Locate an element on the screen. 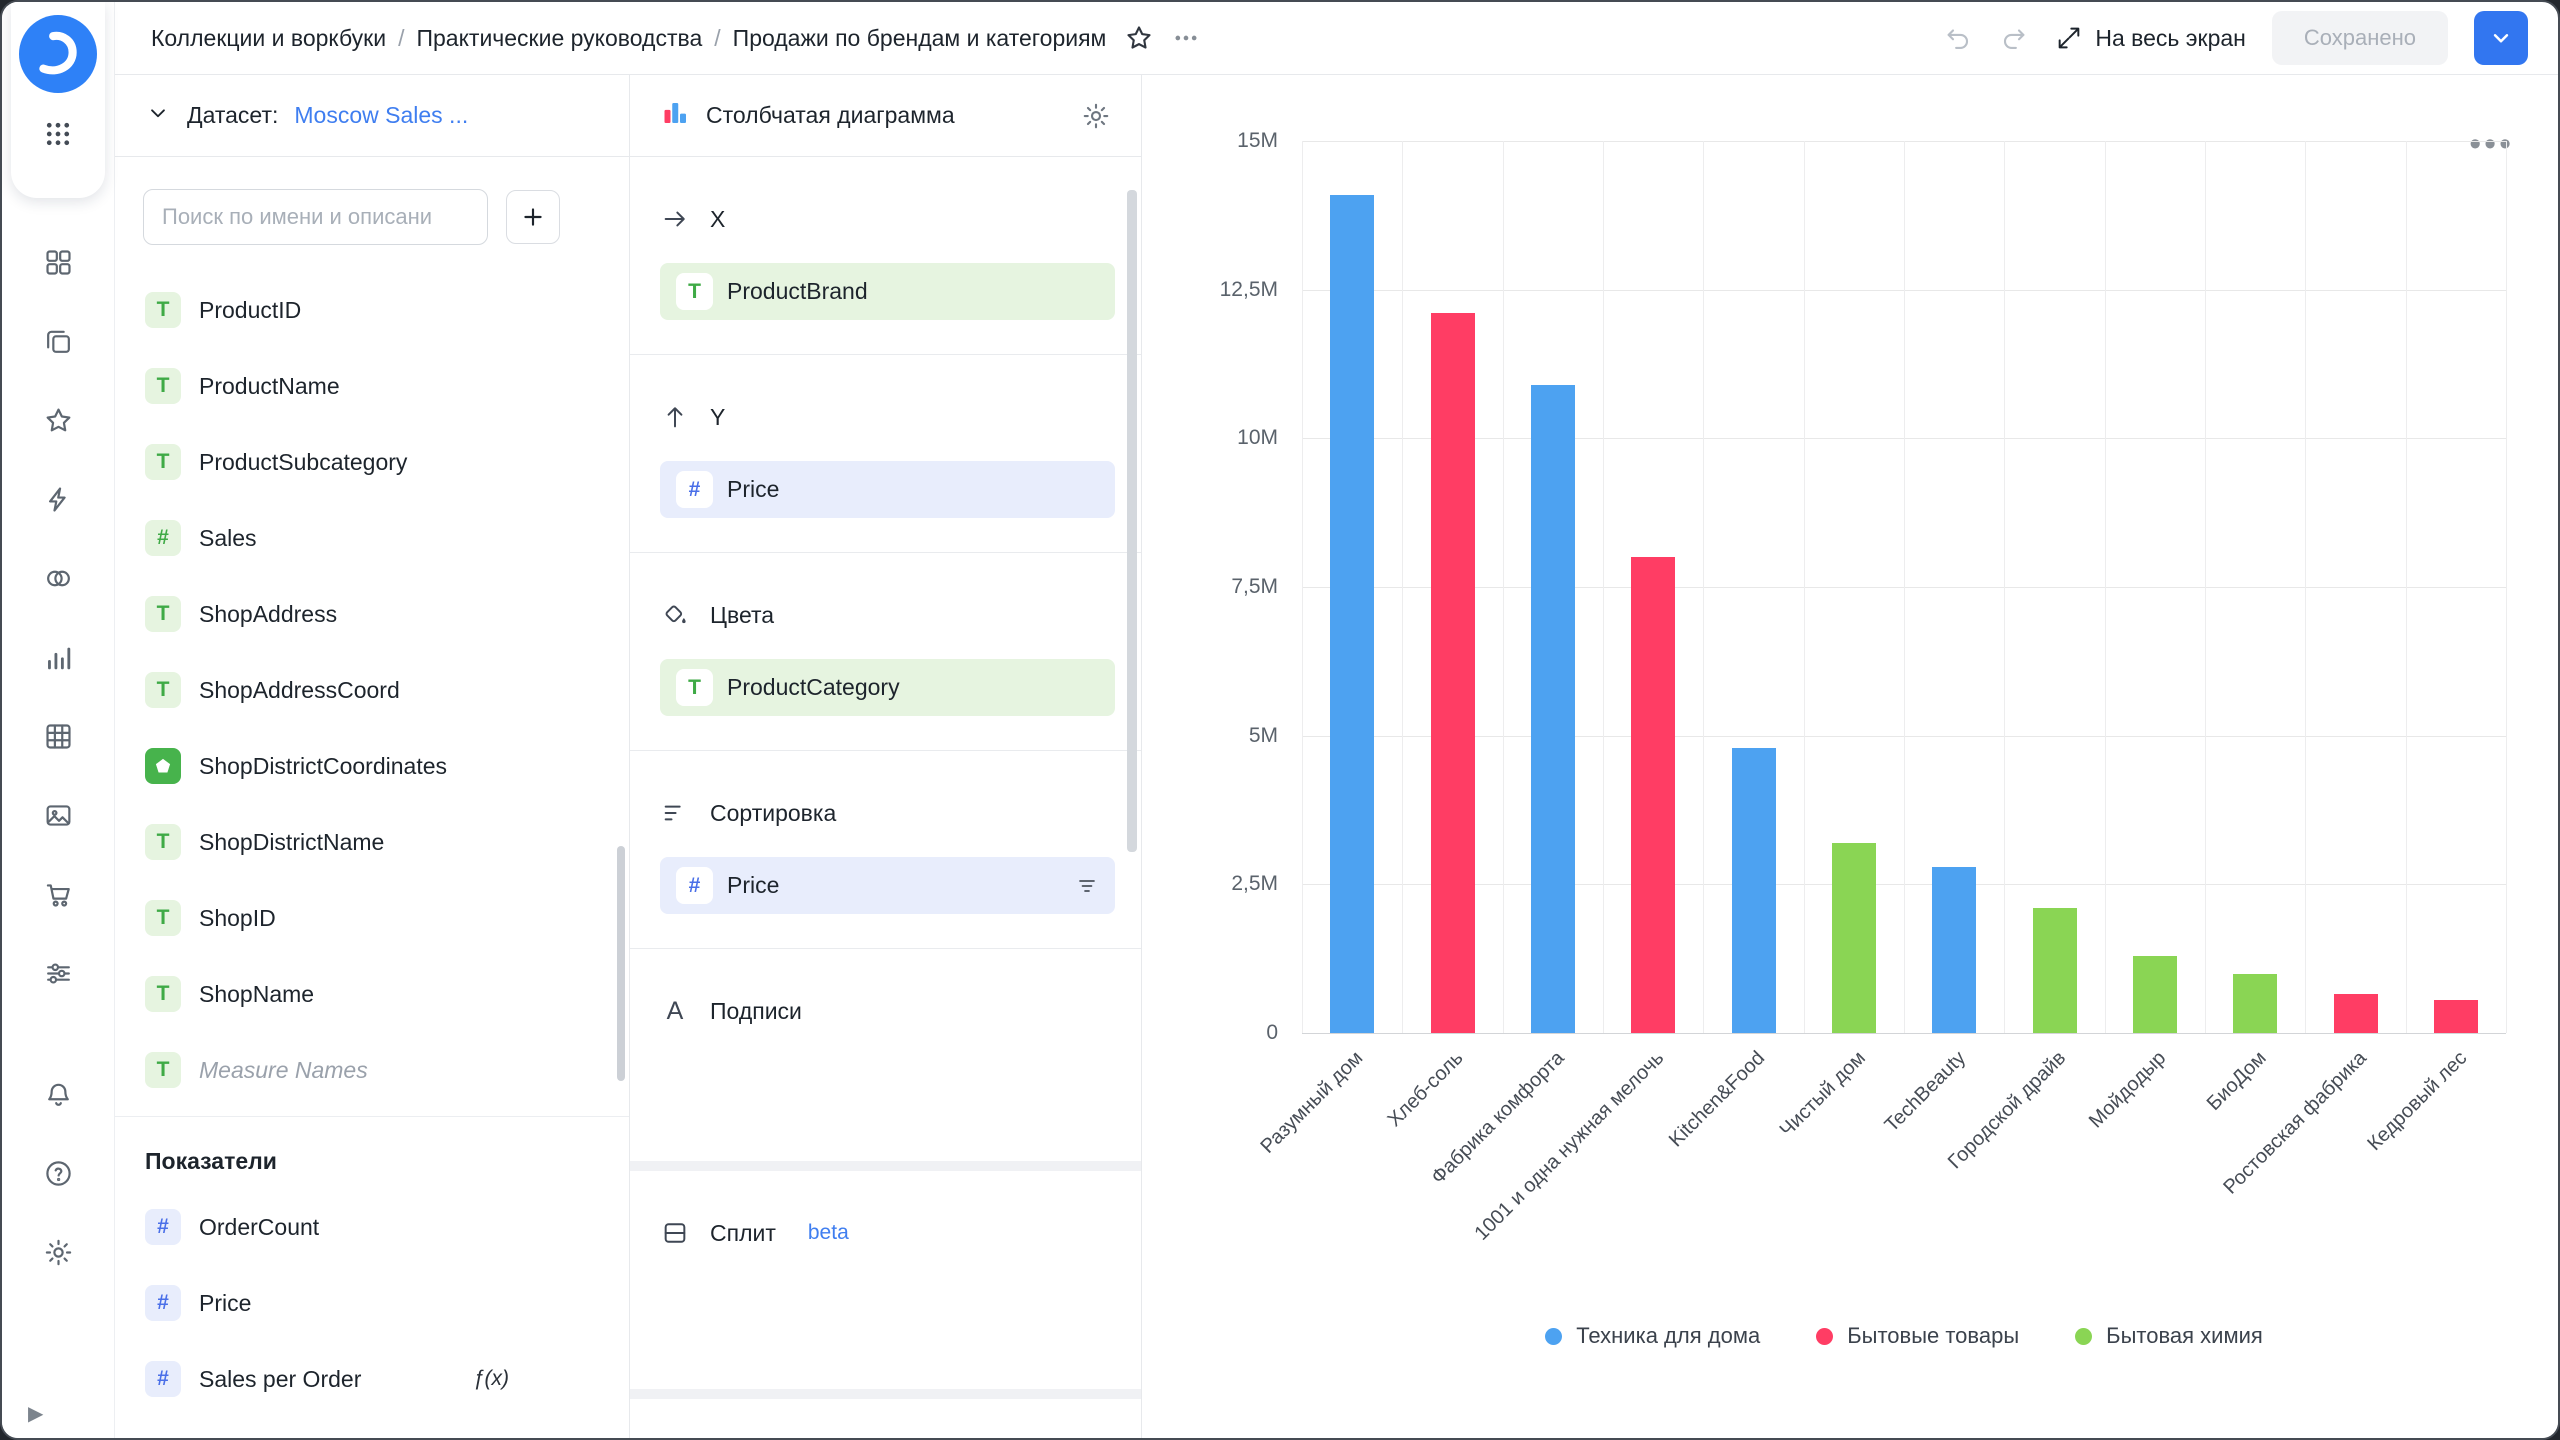  datalens-logo-icon is located at coordinates (58, 54).